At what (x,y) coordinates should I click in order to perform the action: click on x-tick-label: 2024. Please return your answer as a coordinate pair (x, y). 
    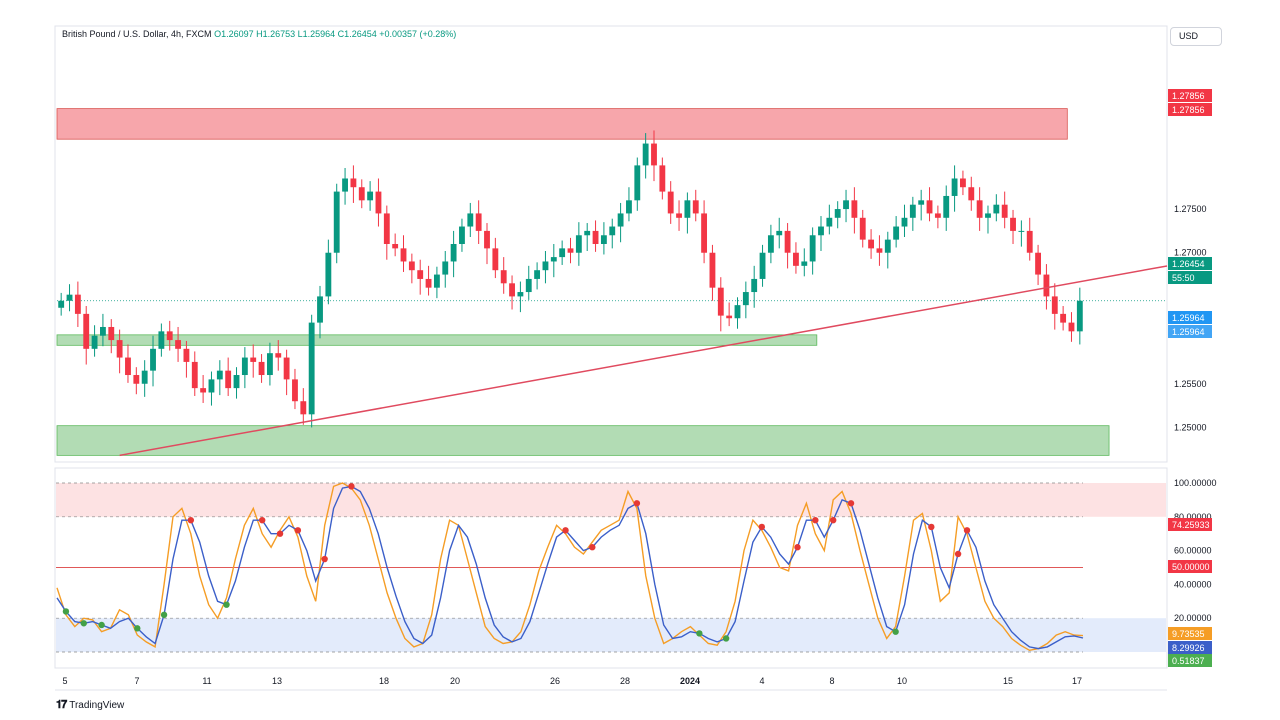
    Looking at the image, I should click on (690, 681).